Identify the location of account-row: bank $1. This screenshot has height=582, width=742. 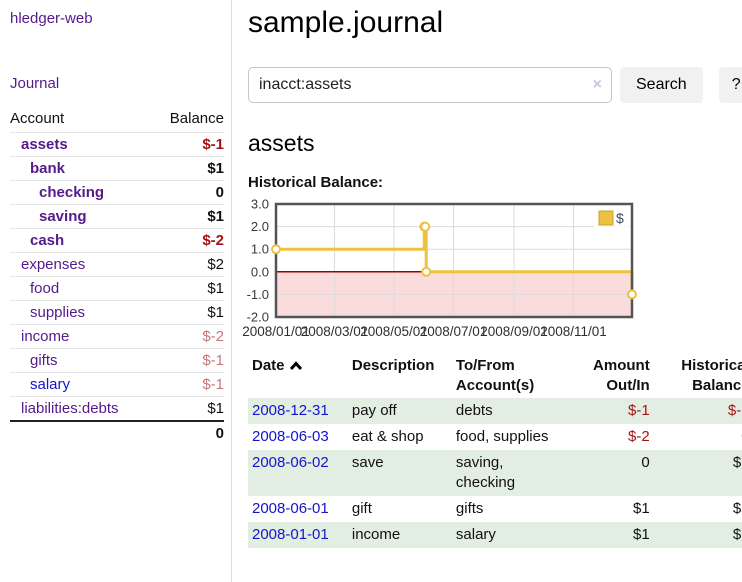
(117, 168).